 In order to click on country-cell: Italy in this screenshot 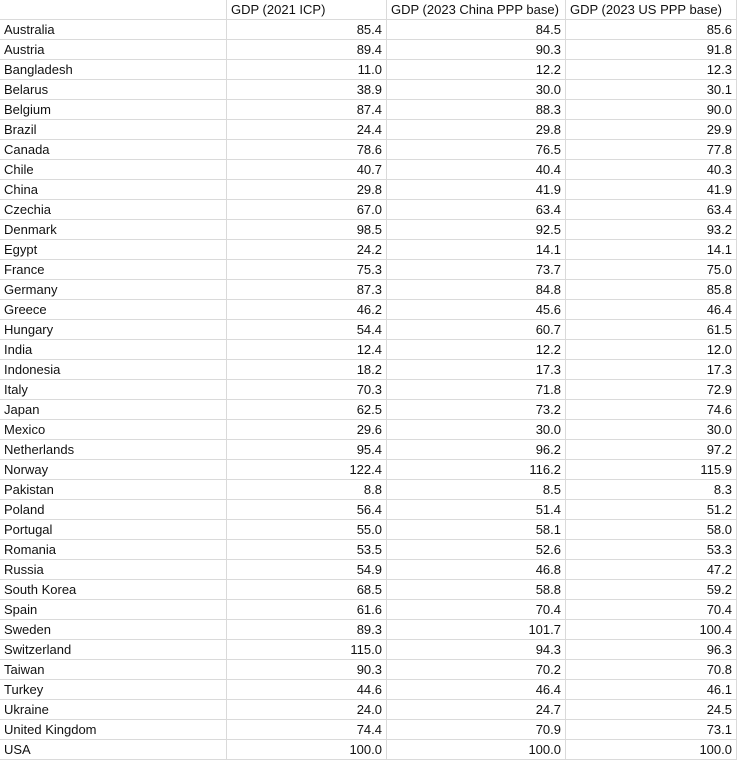, I will do `click(113, 390)`.